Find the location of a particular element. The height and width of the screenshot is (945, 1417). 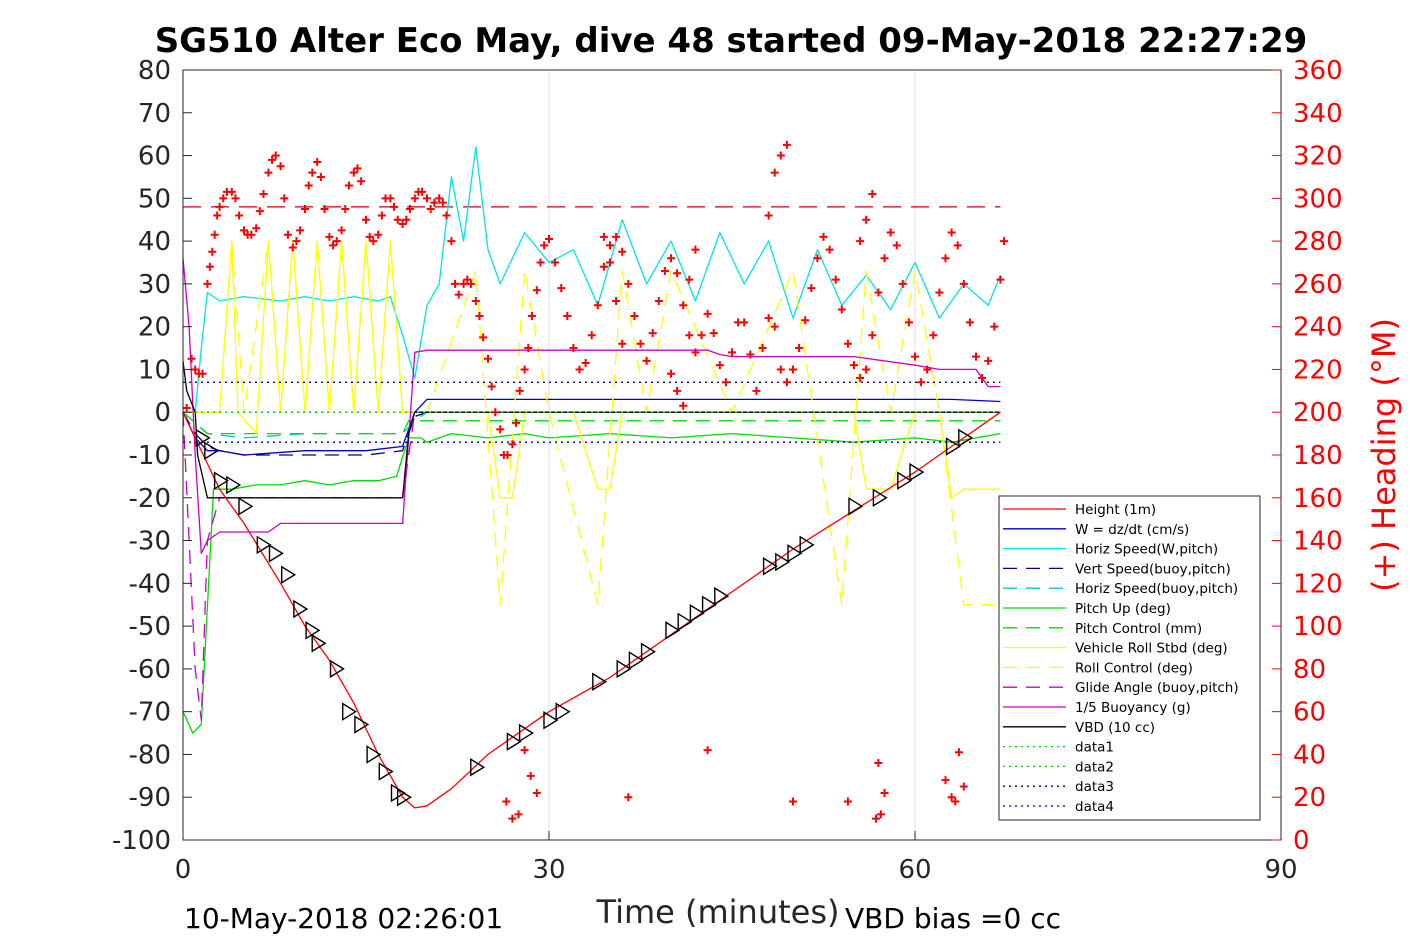

y-left-tick-label-2: 60 is located at coordinates (154, 157).